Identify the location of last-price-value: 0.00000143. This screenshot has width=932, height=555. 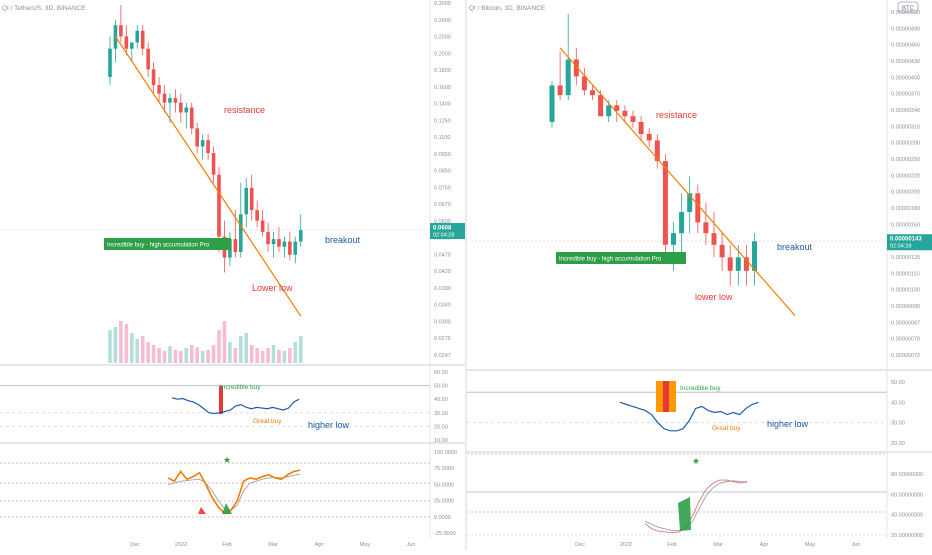
(906, 240).